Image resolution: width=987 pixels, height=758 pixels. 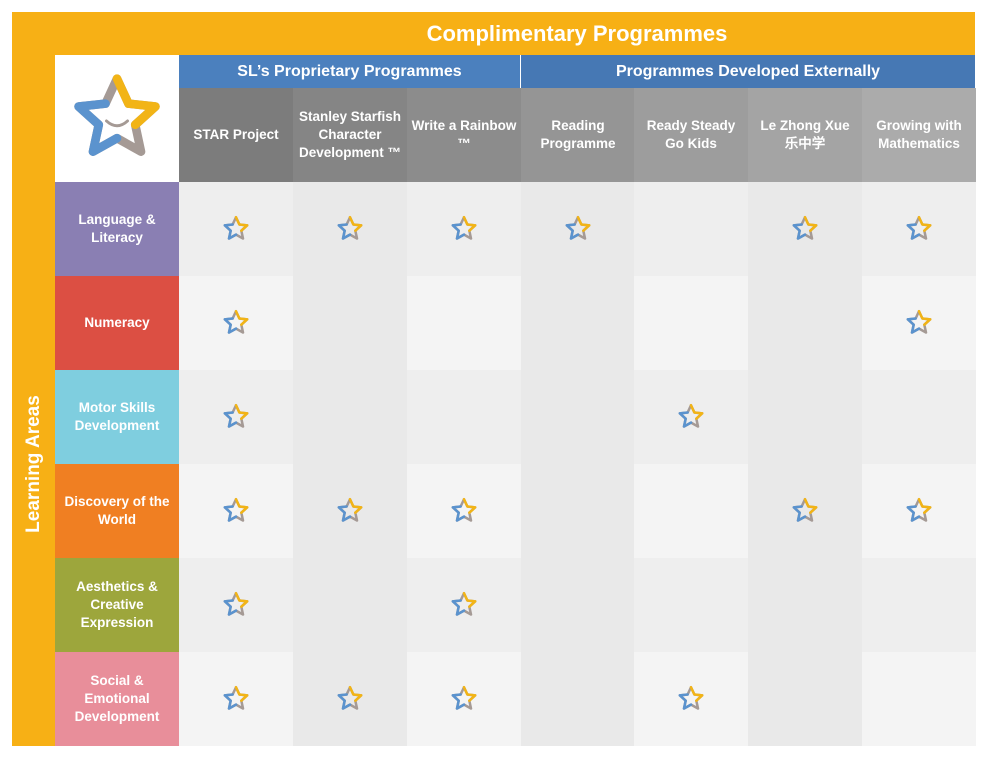 What do you see at coordinates (117, 229) in the screenshot?
I see `row-header: Language & Literacy` at bounding box center [117, 229].